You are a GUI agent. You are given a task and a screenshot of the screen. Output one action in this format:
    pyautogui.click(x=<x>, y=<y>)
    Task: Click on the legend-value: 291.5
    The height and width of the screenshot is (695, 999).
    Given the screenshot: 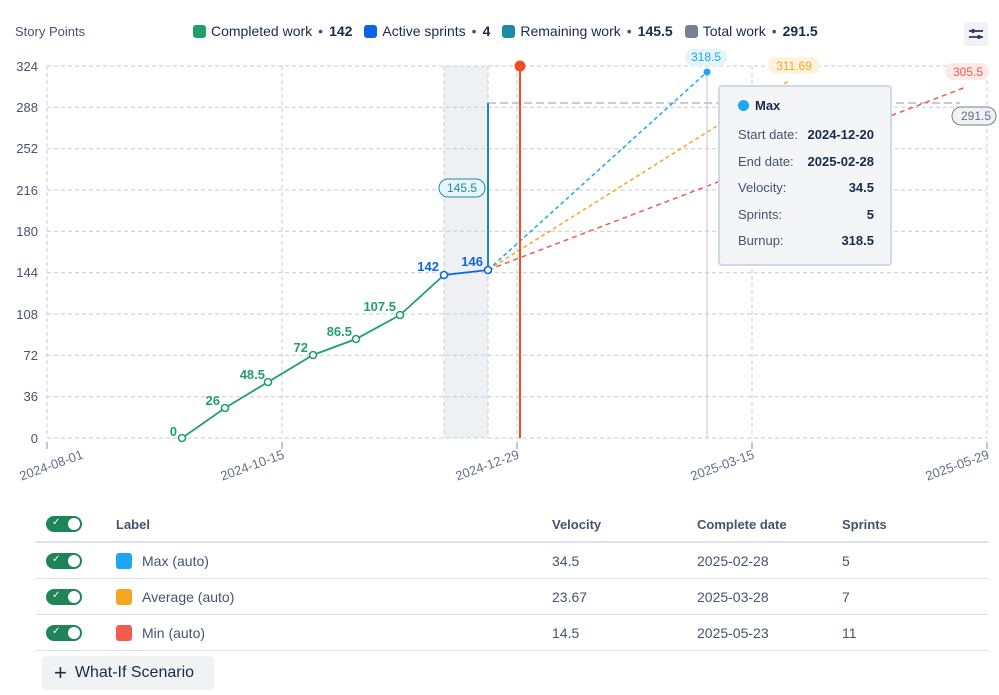 What is the action you would take?
    pyautogui.click(x=800, y=31)
    